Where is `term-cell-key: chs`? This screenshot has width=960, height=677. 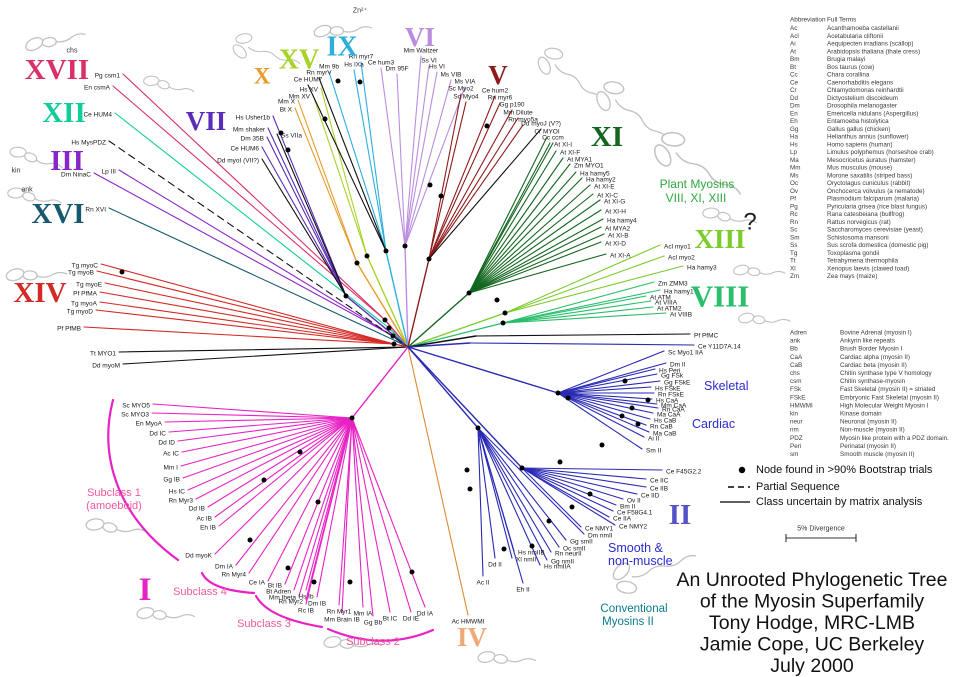
term-cell-key: chs is located at coordinates (795, 373).